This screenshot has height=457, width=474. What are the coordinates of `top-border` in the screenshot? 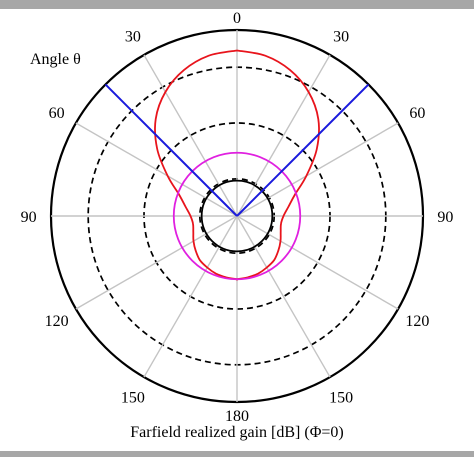 It's located at (237, 4).